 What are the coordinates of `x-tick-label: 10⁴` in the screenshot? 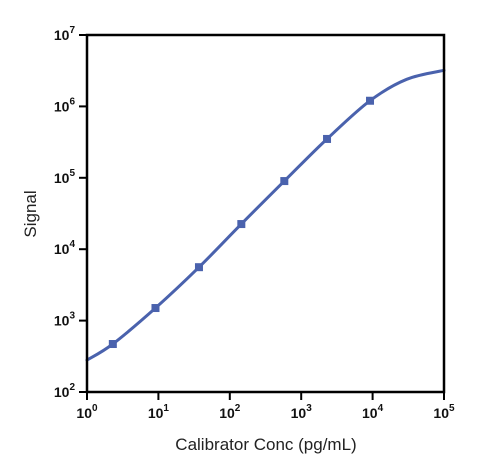 It's located at (373, 412).